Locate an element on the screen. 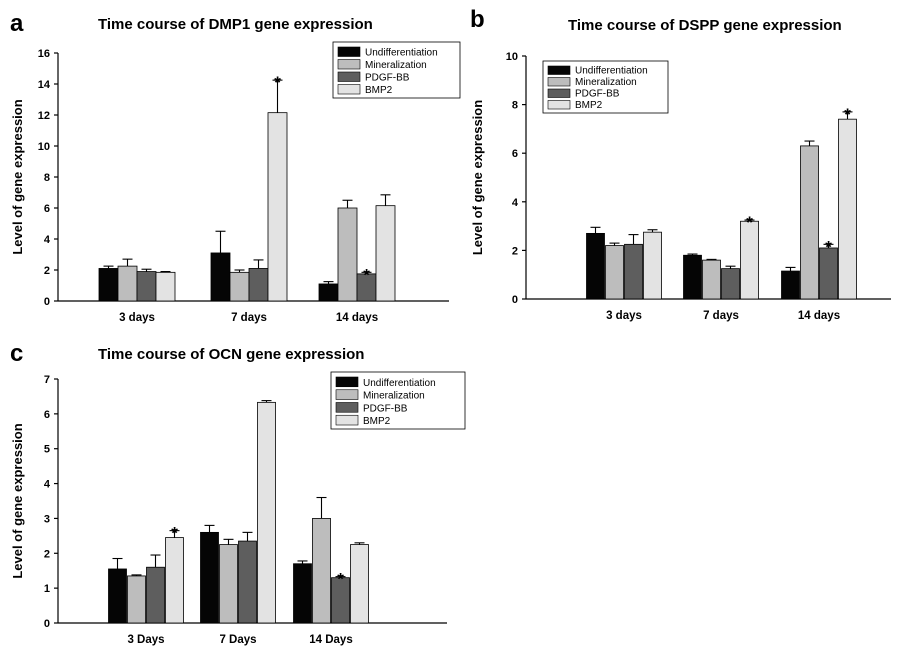 This screenshot has width=909, height=646. chart-title: Time course of DSPP gene expression is located at coordinates (705, 25).